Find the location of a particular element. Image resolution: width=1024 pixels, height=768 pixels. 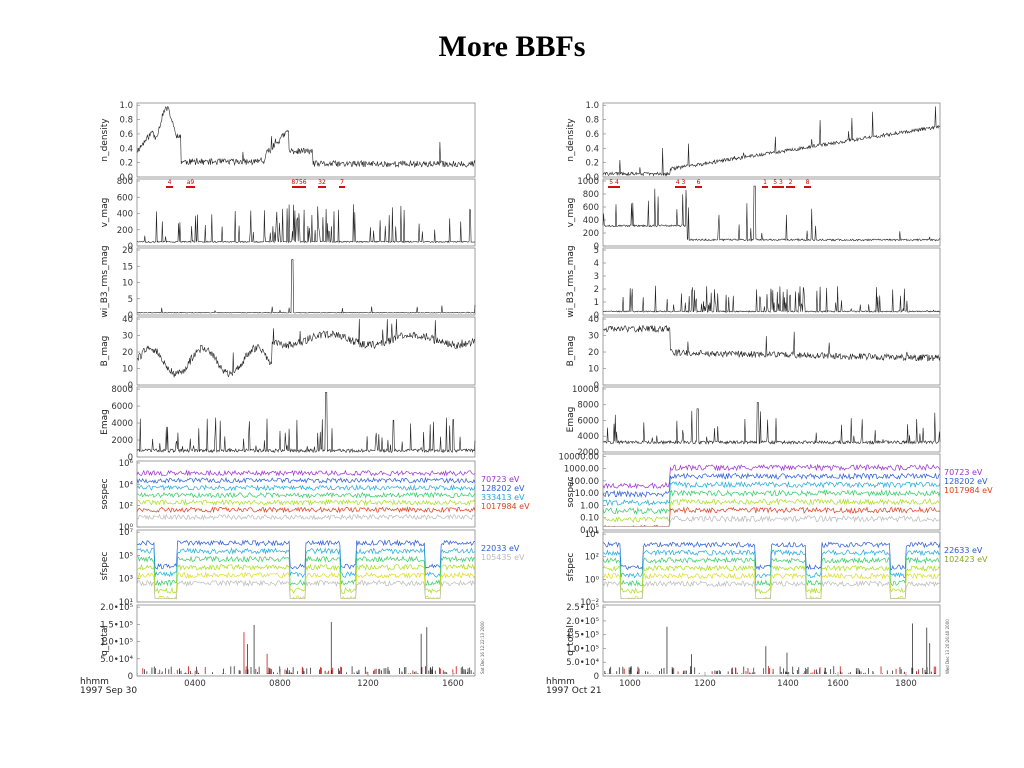

legend-label: 105435 eV is located at coordinates (503, 557).